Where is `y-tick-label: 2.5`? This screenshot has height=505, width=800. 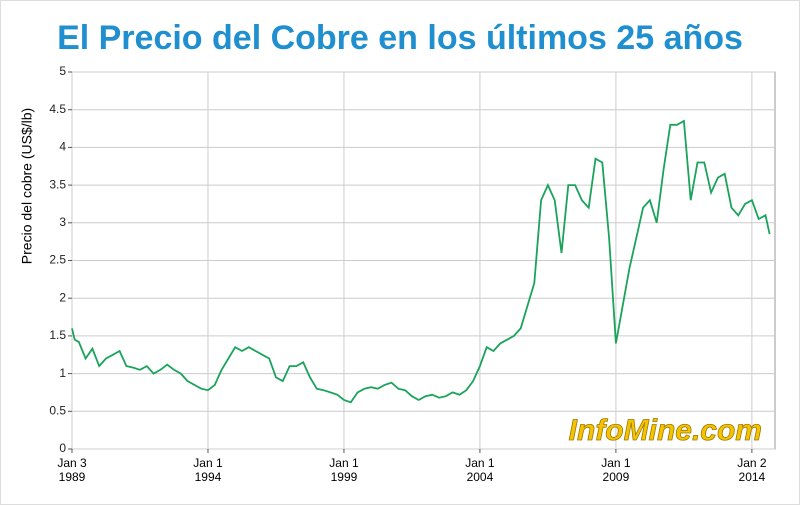
y-tick-label: 2.5 is located at coordinates (57, 260).